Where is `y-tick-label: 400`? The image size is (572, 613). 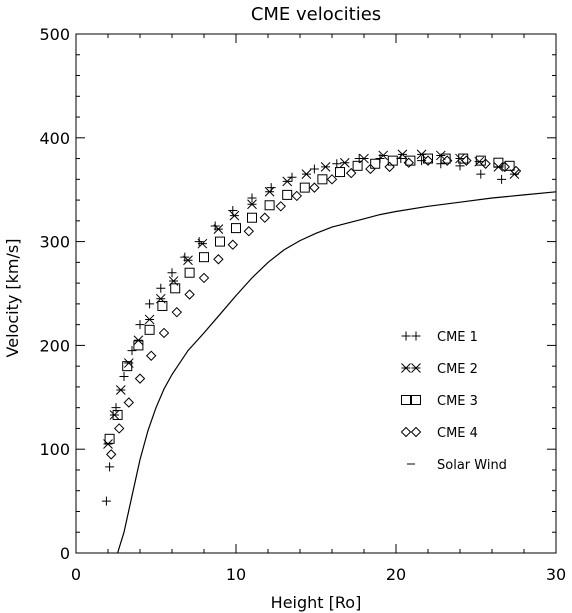
y-tick-label: 400 is located at coordinates (54, 138).